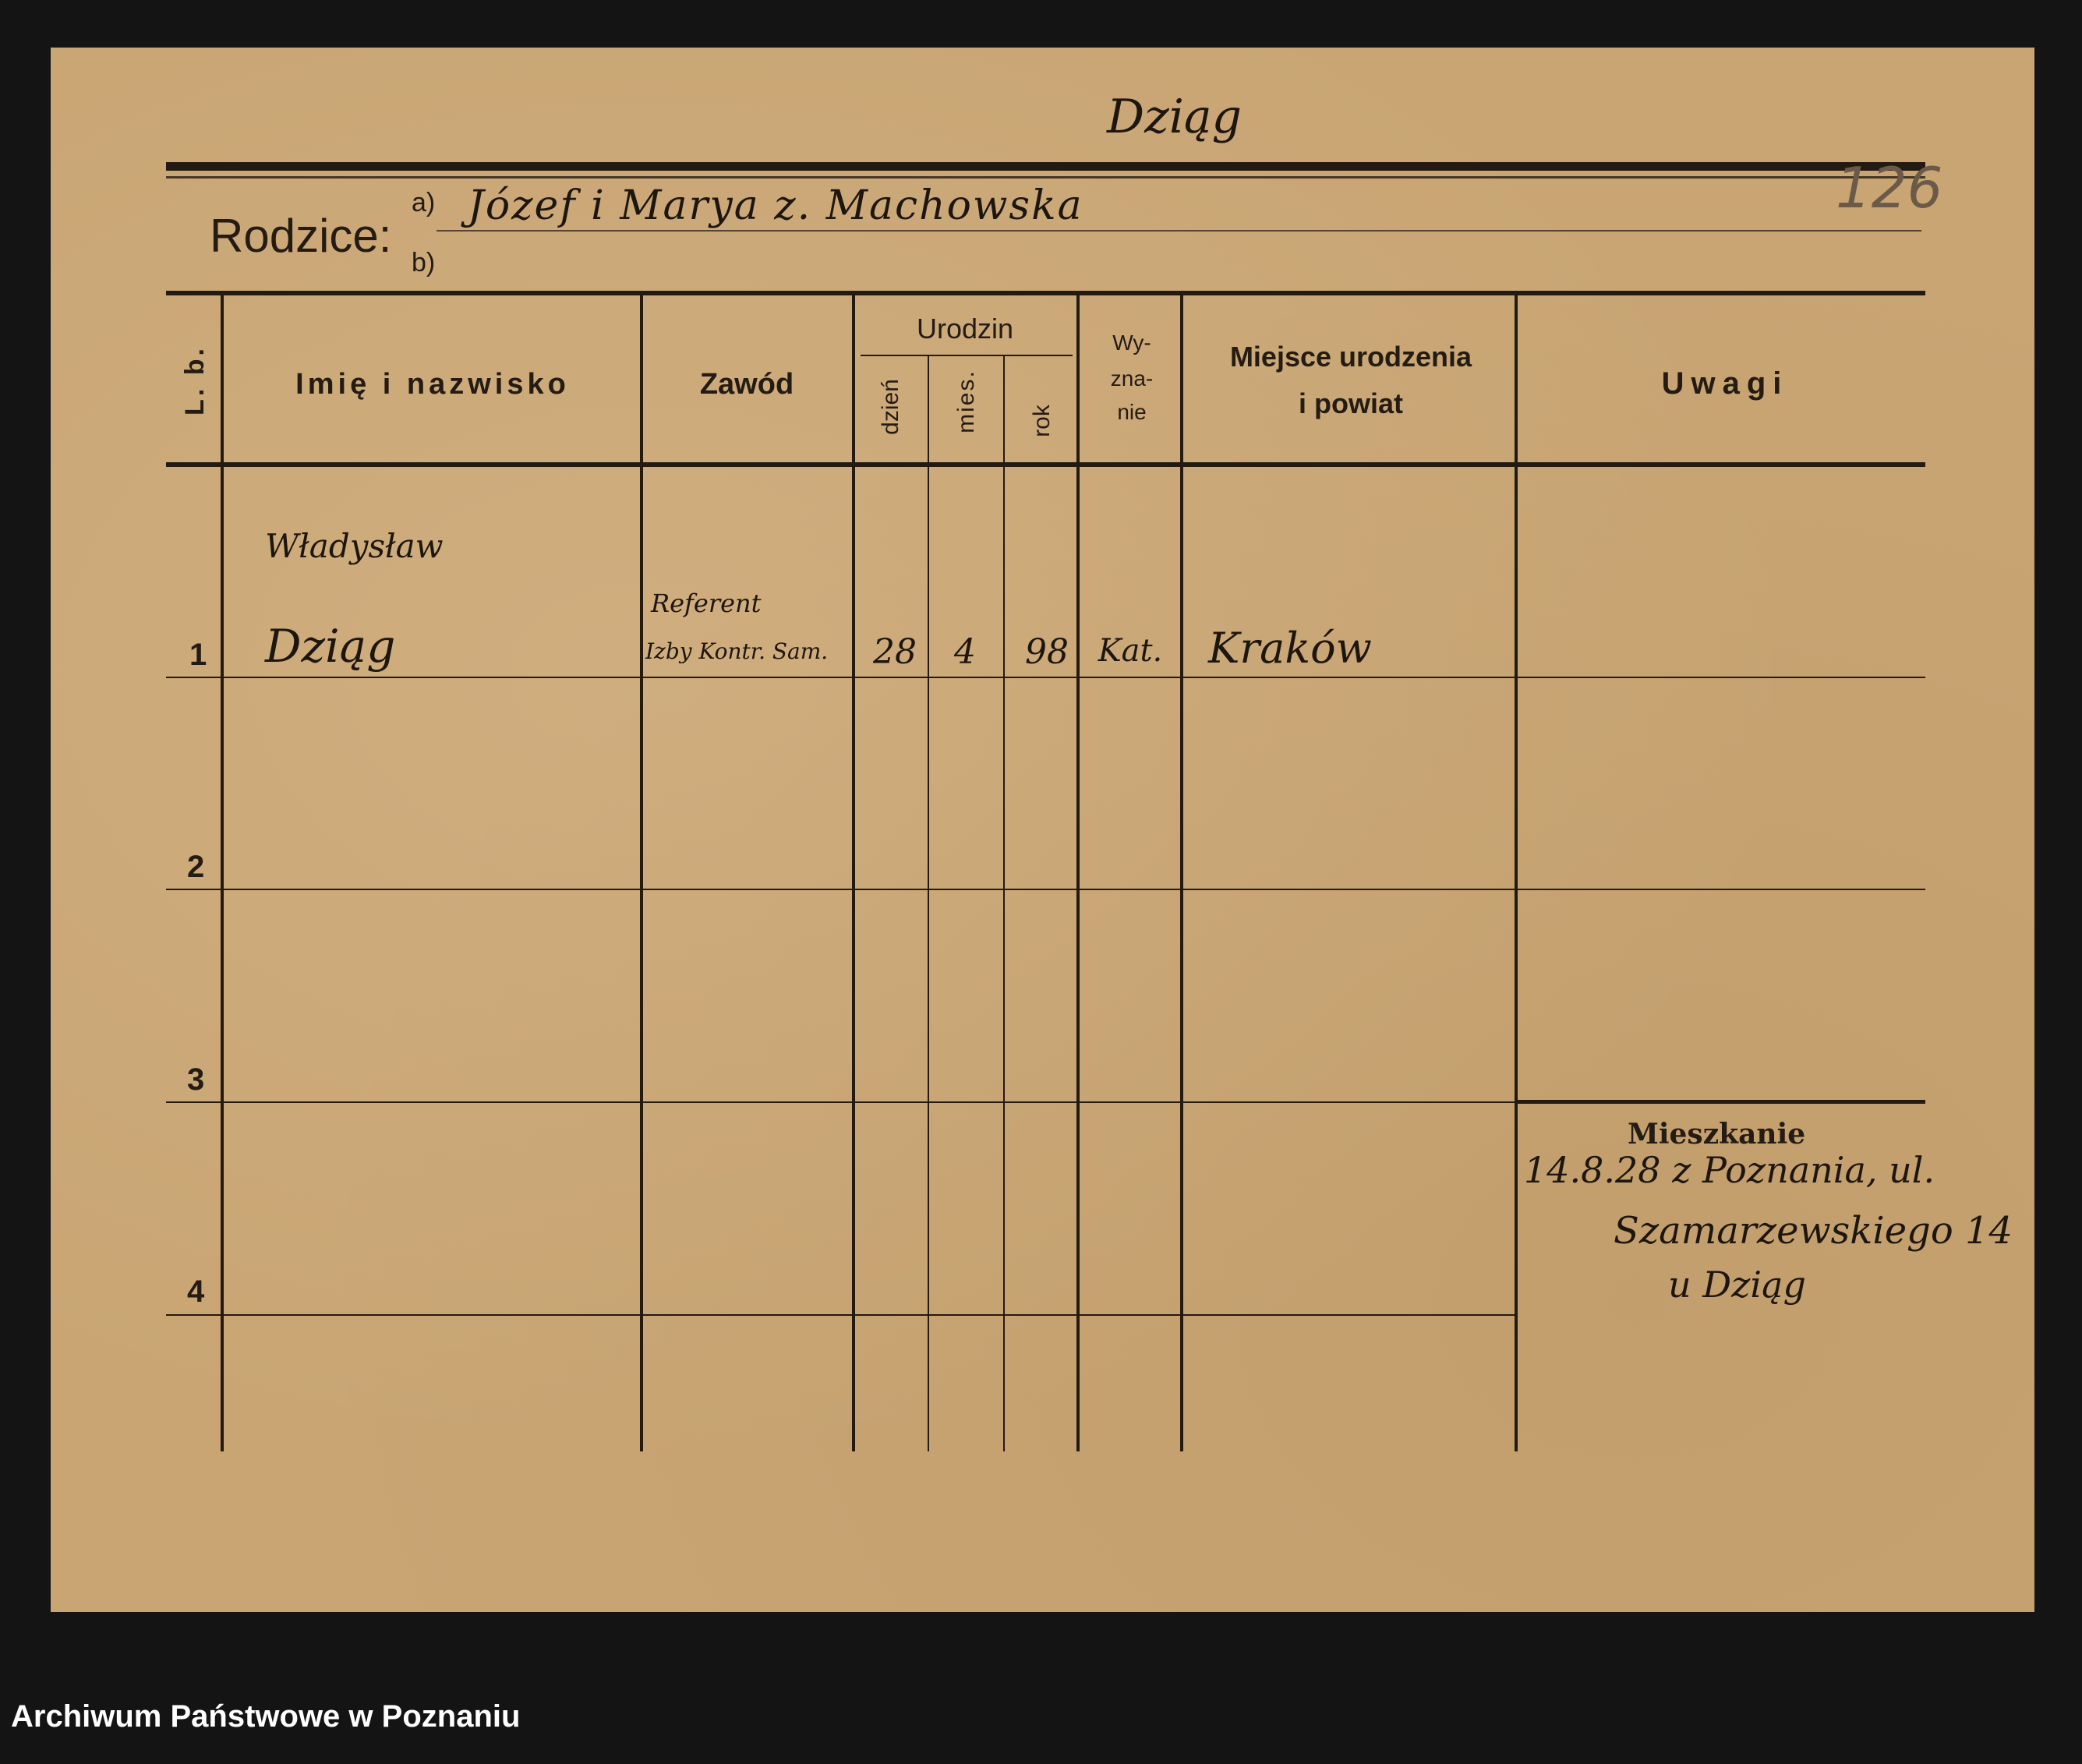 The height and width of the screenshot is (1764, 2082). I want to click on occupation-1: Referent, so click(707, 604).